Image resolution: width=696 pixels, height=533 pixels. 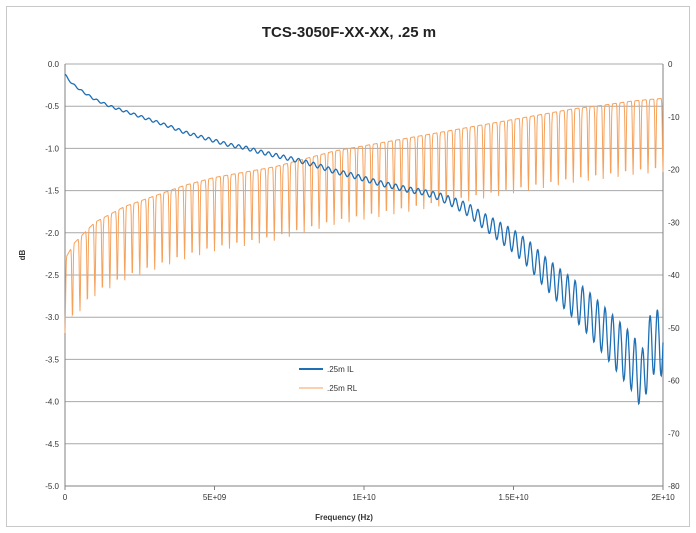 What do you see at coordinates (52, 317) in the screenshot?
I see `y-tick-label: -3.0` at bounding box center [52, 317].